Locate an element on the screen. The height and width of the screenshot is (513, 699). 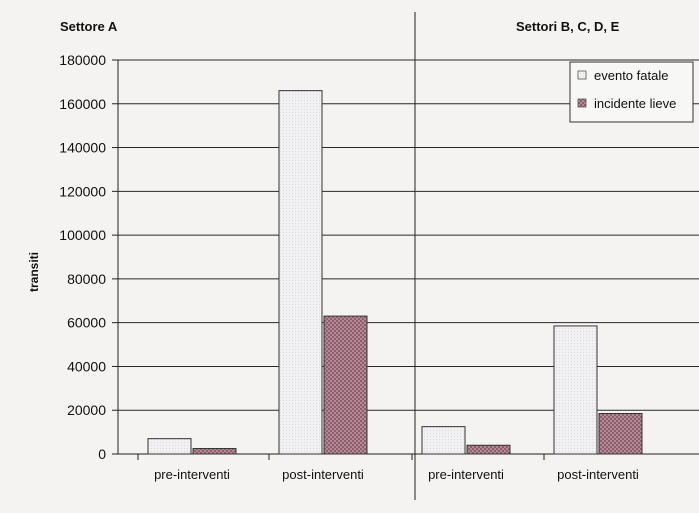
y-tick-label: 0 is located at coordinates (102, 454).